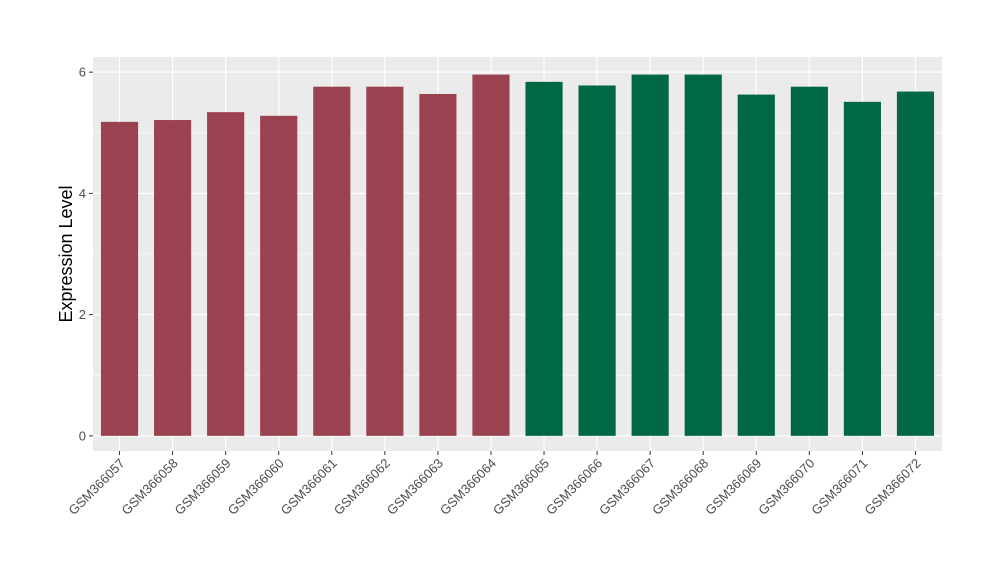 The image size is (1000, 585). I want to click on y-tick-label: 2, so click(82, 314).